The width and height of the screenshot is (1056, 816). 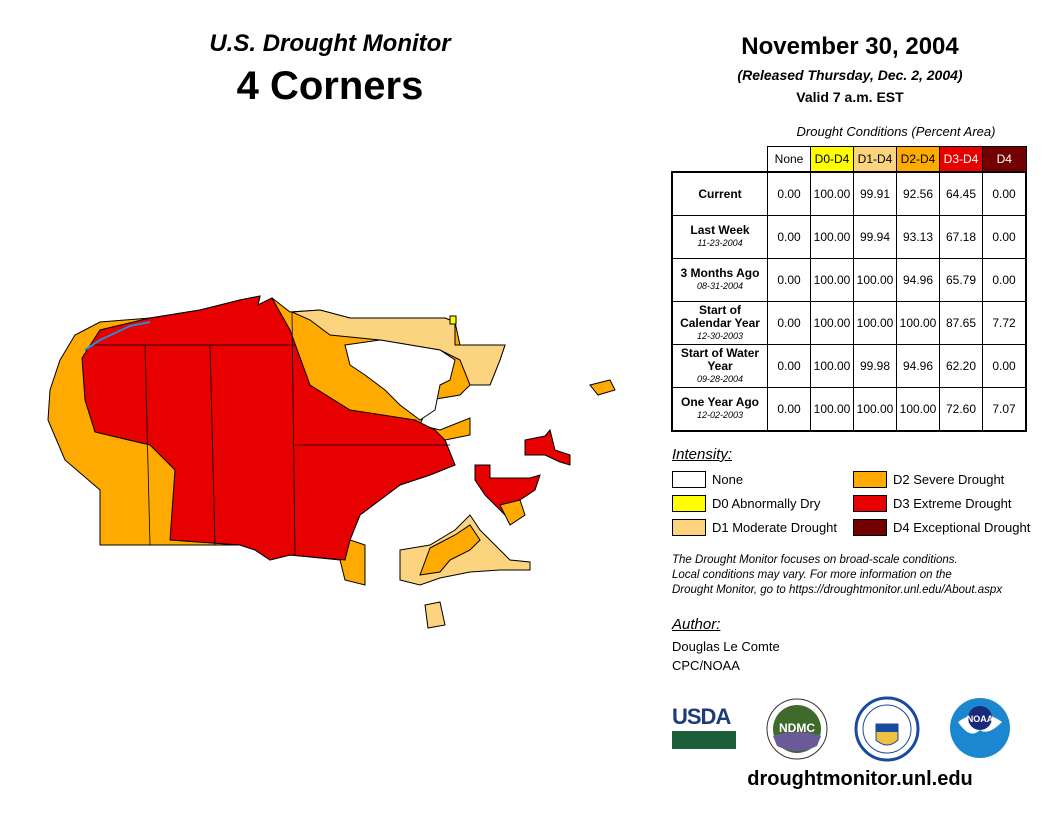 I want to click on column-header: D0-D4, so click(x=832, y=159).